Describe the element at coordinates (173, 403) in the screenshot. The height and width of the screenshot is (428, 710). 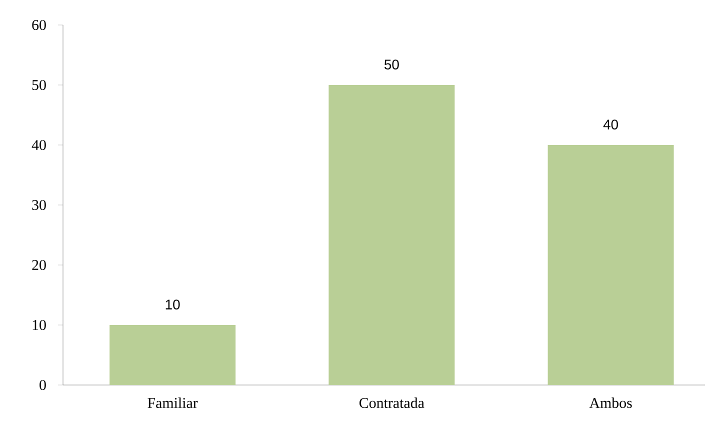
I see `x-tick-label: Familiar` at that location.